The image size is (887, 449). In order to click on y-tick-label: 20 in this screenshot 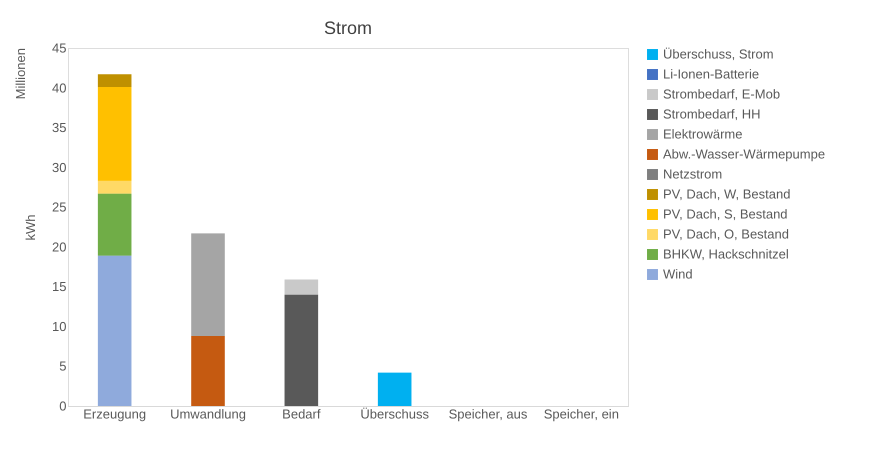, I will do `click(59, 246)`.